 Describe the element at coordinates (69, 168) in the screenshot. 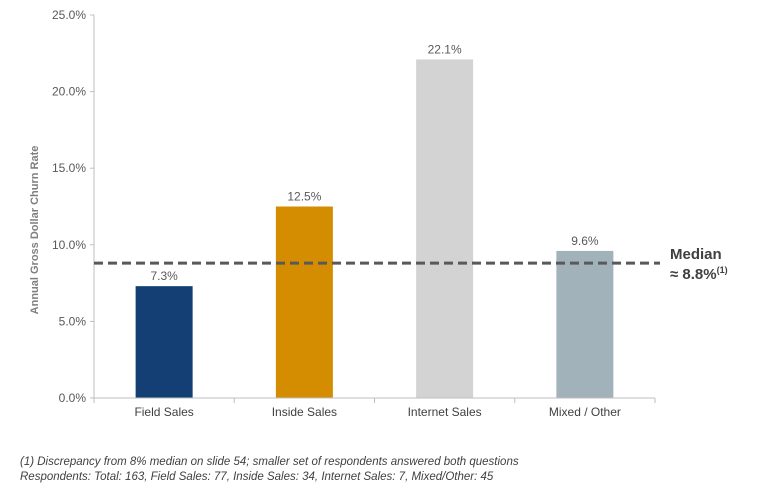

I see `y-tick-label: 15.0%` at that location.